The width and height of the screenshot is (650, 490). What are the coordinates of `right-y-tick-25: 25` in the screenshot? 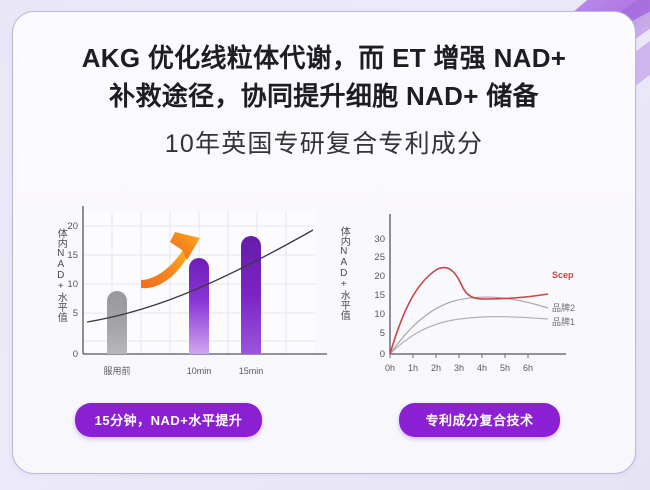 It's located at (379, 257).